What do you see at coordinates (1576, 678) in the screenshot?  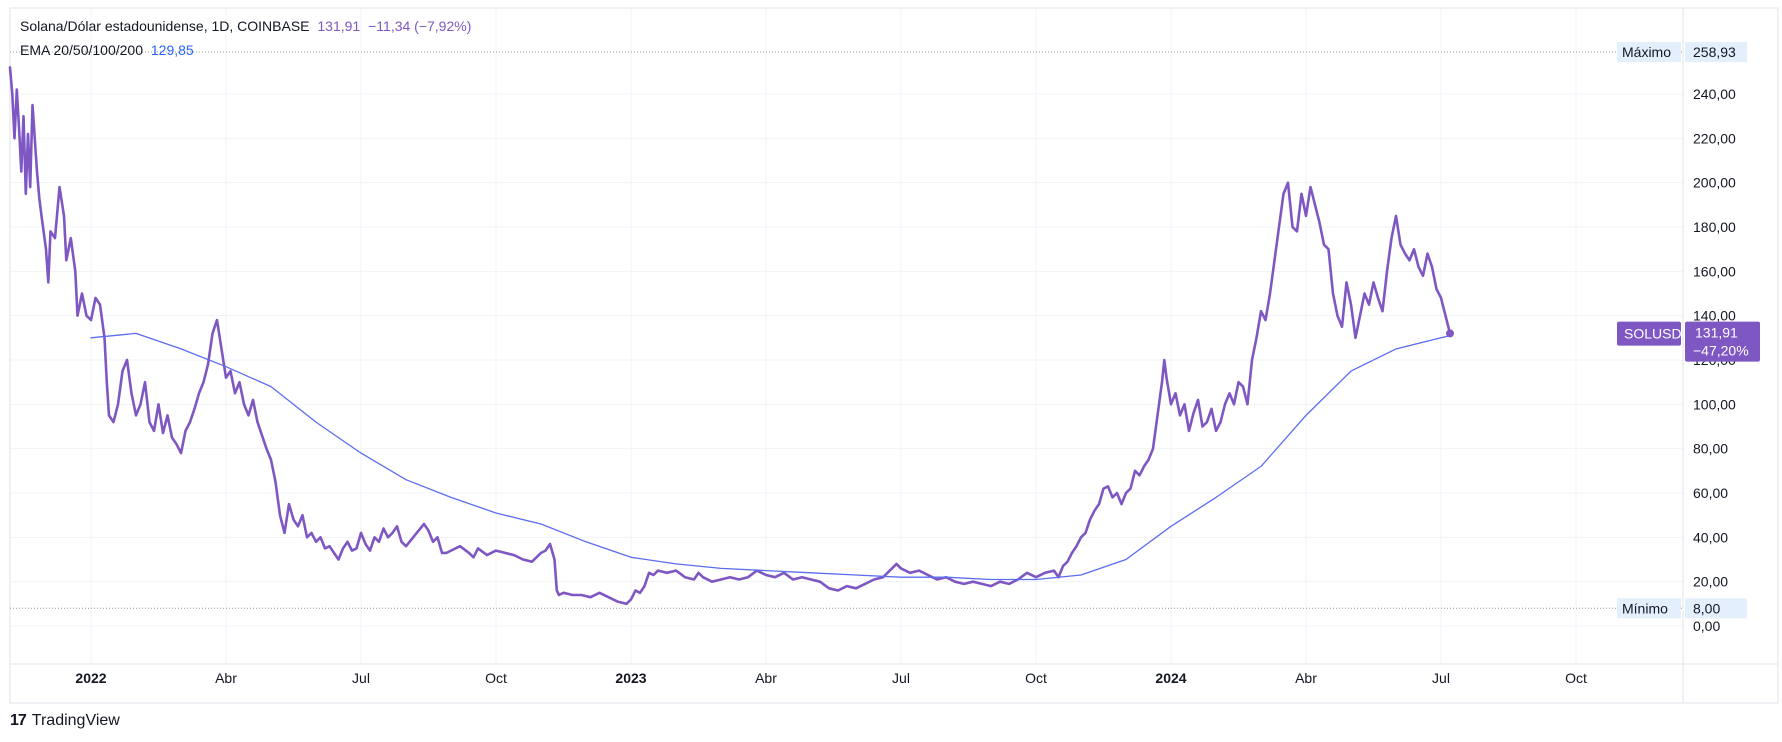 I see `x-tick-label-11: Oct` at bounding box center [1576, 678].